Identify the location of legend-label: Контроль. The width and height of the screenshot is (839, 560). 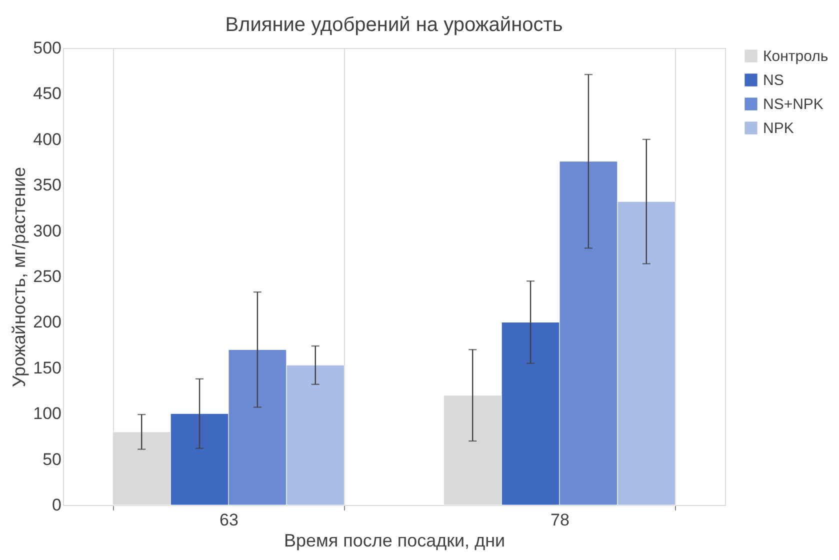
(795, 56).